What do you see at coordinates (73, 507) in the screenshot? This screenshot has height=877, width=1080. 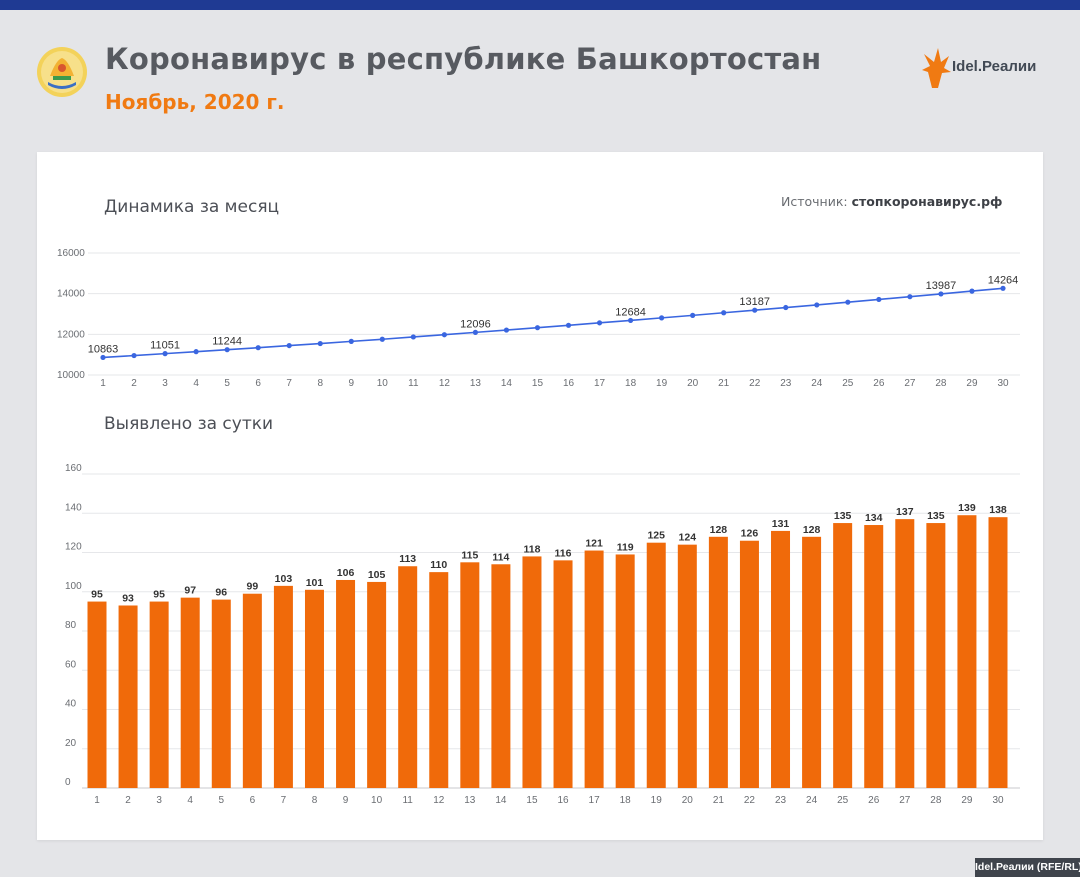 I see `bar-chart-y-tick-label: 140` at bounding box center [73, 507].